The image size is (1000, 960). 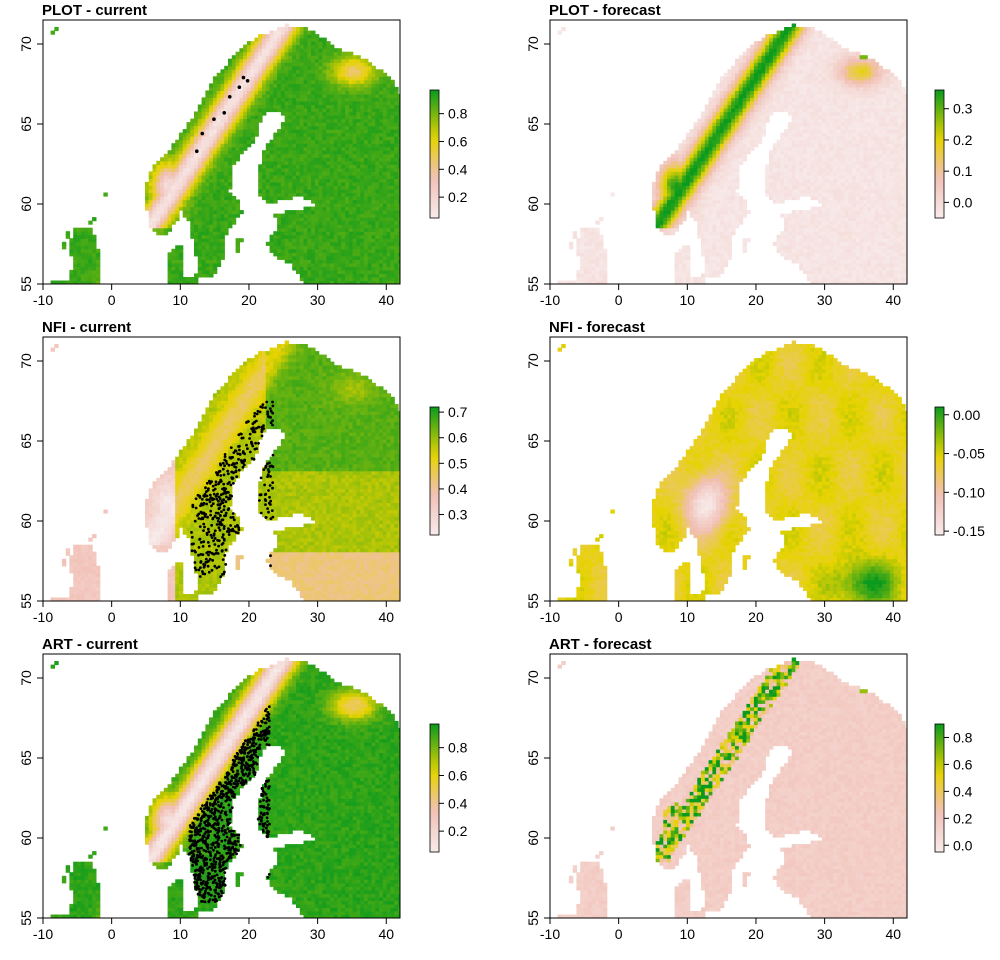 I want to click on occurrence-points, so click(x=232, y=489).